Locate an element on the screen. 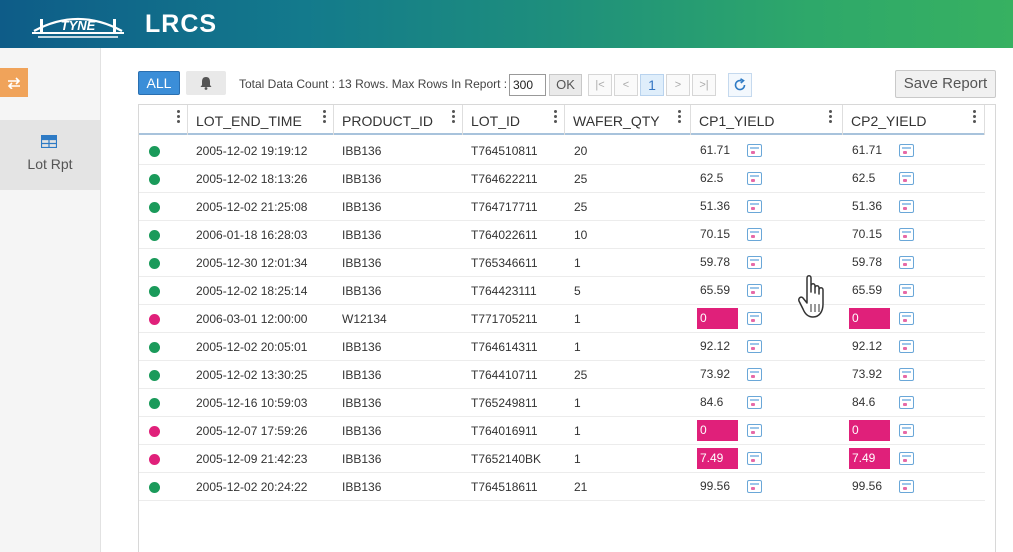  column-header-wafer-qty: WAFER_QTY is located at coordinates (628, 120).